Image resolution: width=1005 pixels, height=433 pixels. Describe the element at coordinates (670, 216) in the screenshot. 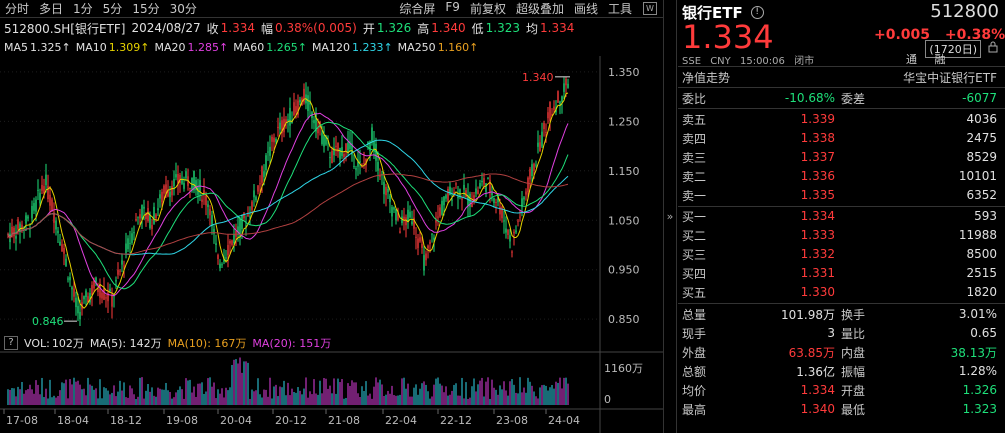

I see `collapse-panel-arrow-icon: »` at that location.